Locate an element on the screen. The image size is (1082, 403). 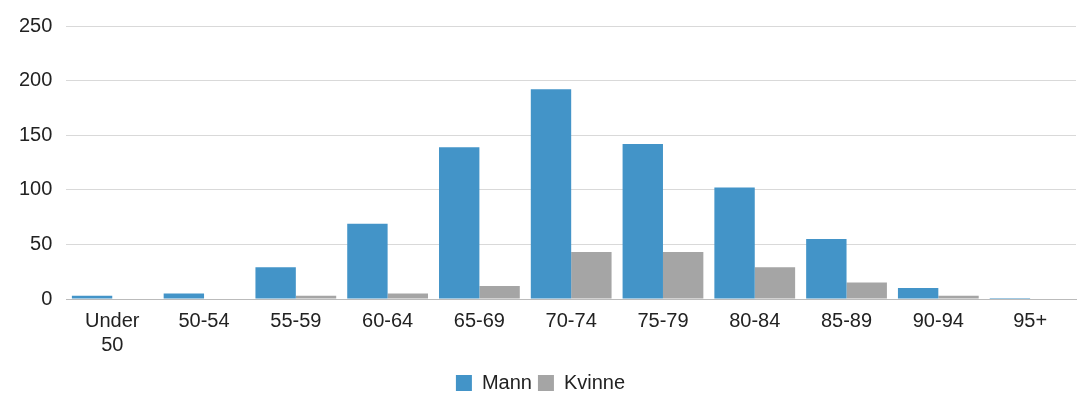
x-tick-label: 80-84 is located at coordinates (755, 319).